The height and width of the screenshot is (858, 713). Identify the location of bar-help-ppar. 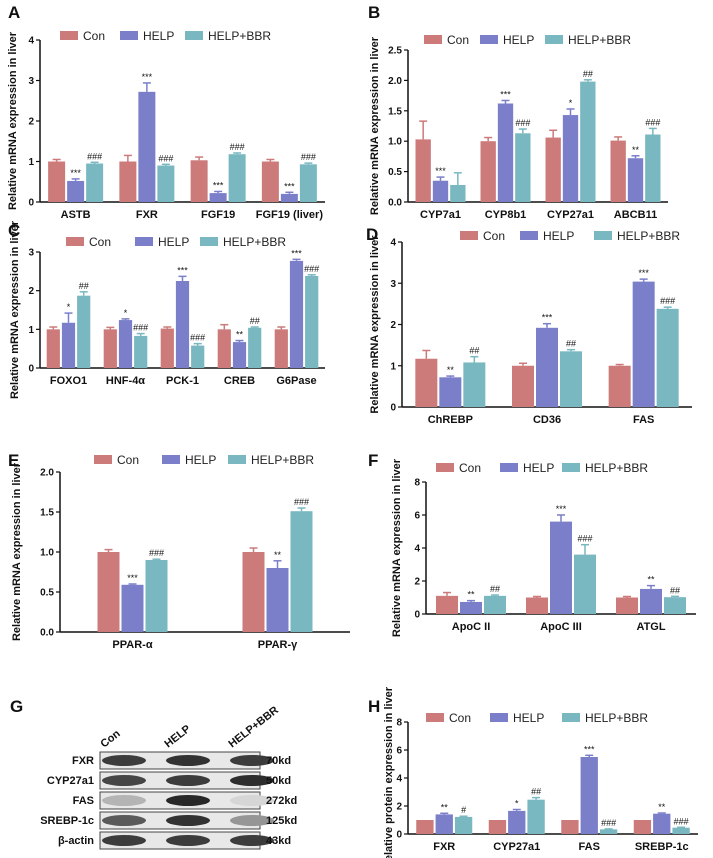
(277, 600).